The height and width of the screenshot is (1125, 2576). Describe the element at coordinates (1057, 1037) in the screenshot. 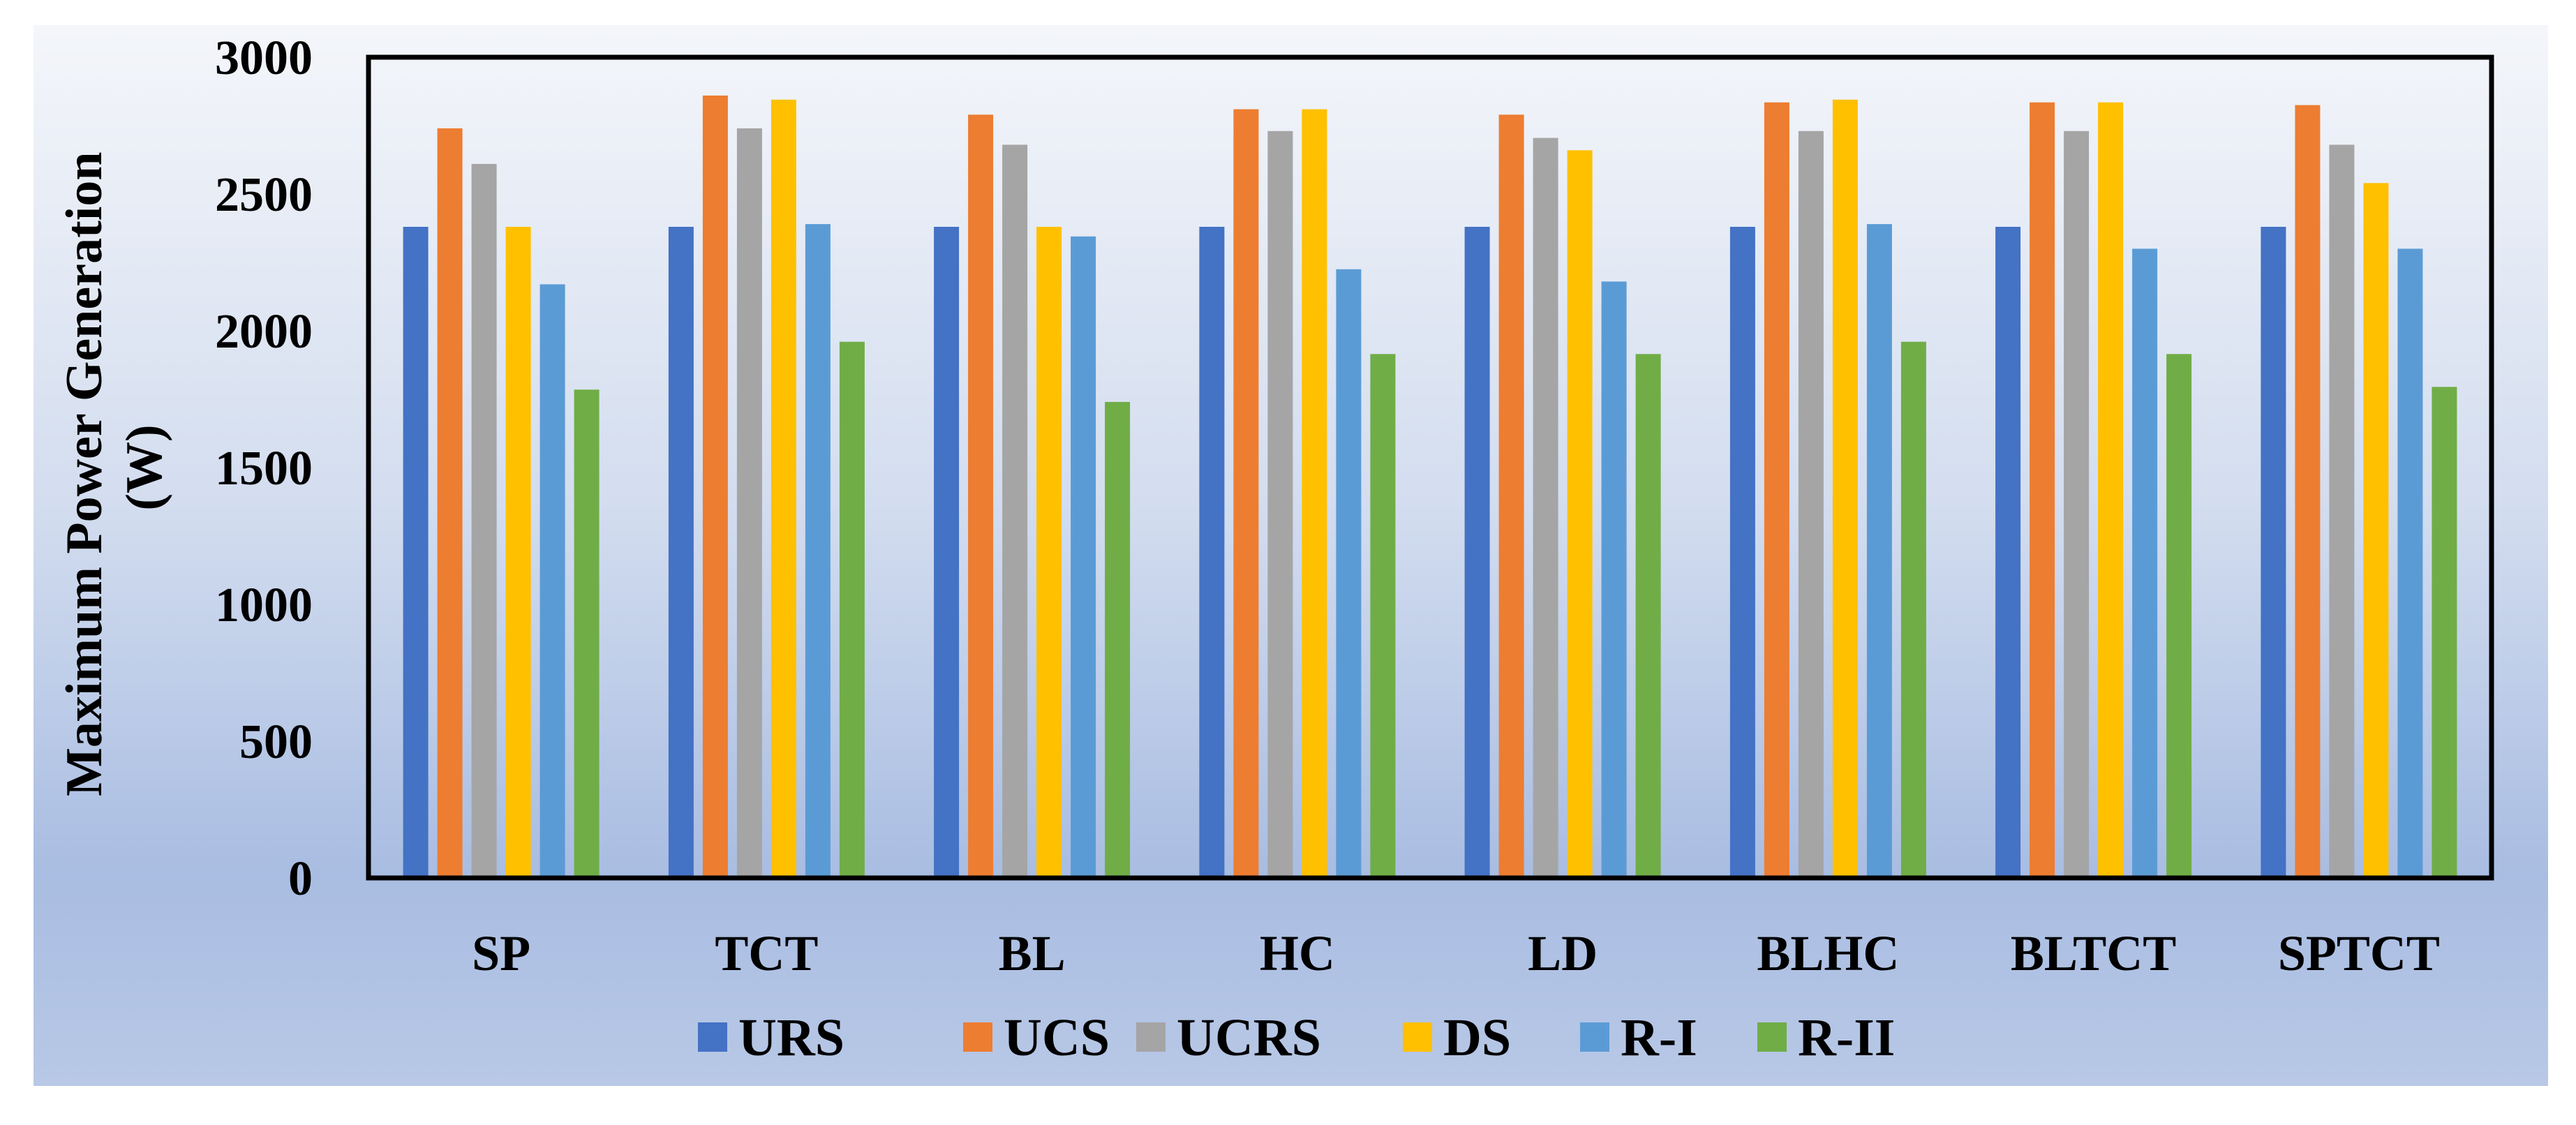

I see `legend-label-ucs: UCS` at that location.